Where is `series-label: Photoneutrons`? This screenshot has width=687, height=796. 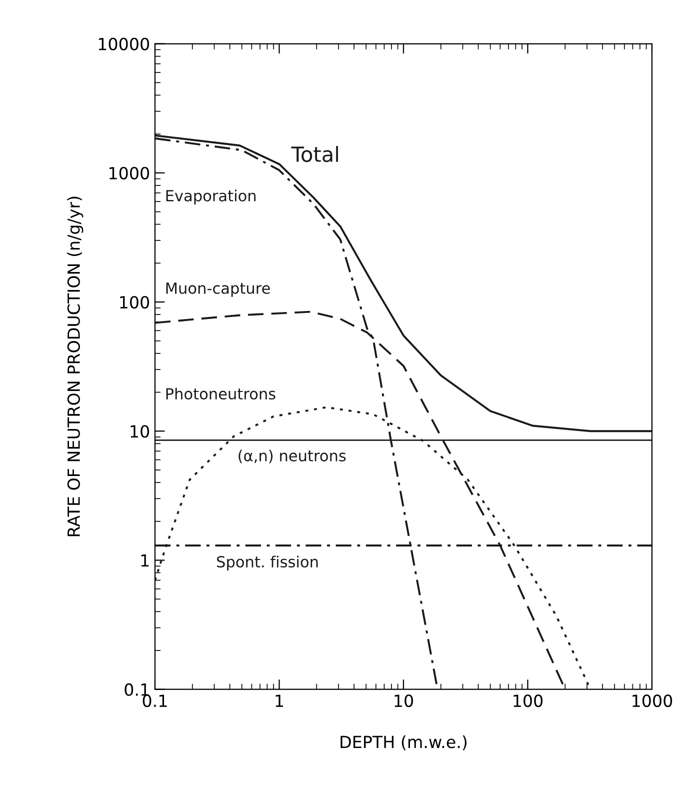
series-label: Photoneutrons is located at coordinates (221, 394).